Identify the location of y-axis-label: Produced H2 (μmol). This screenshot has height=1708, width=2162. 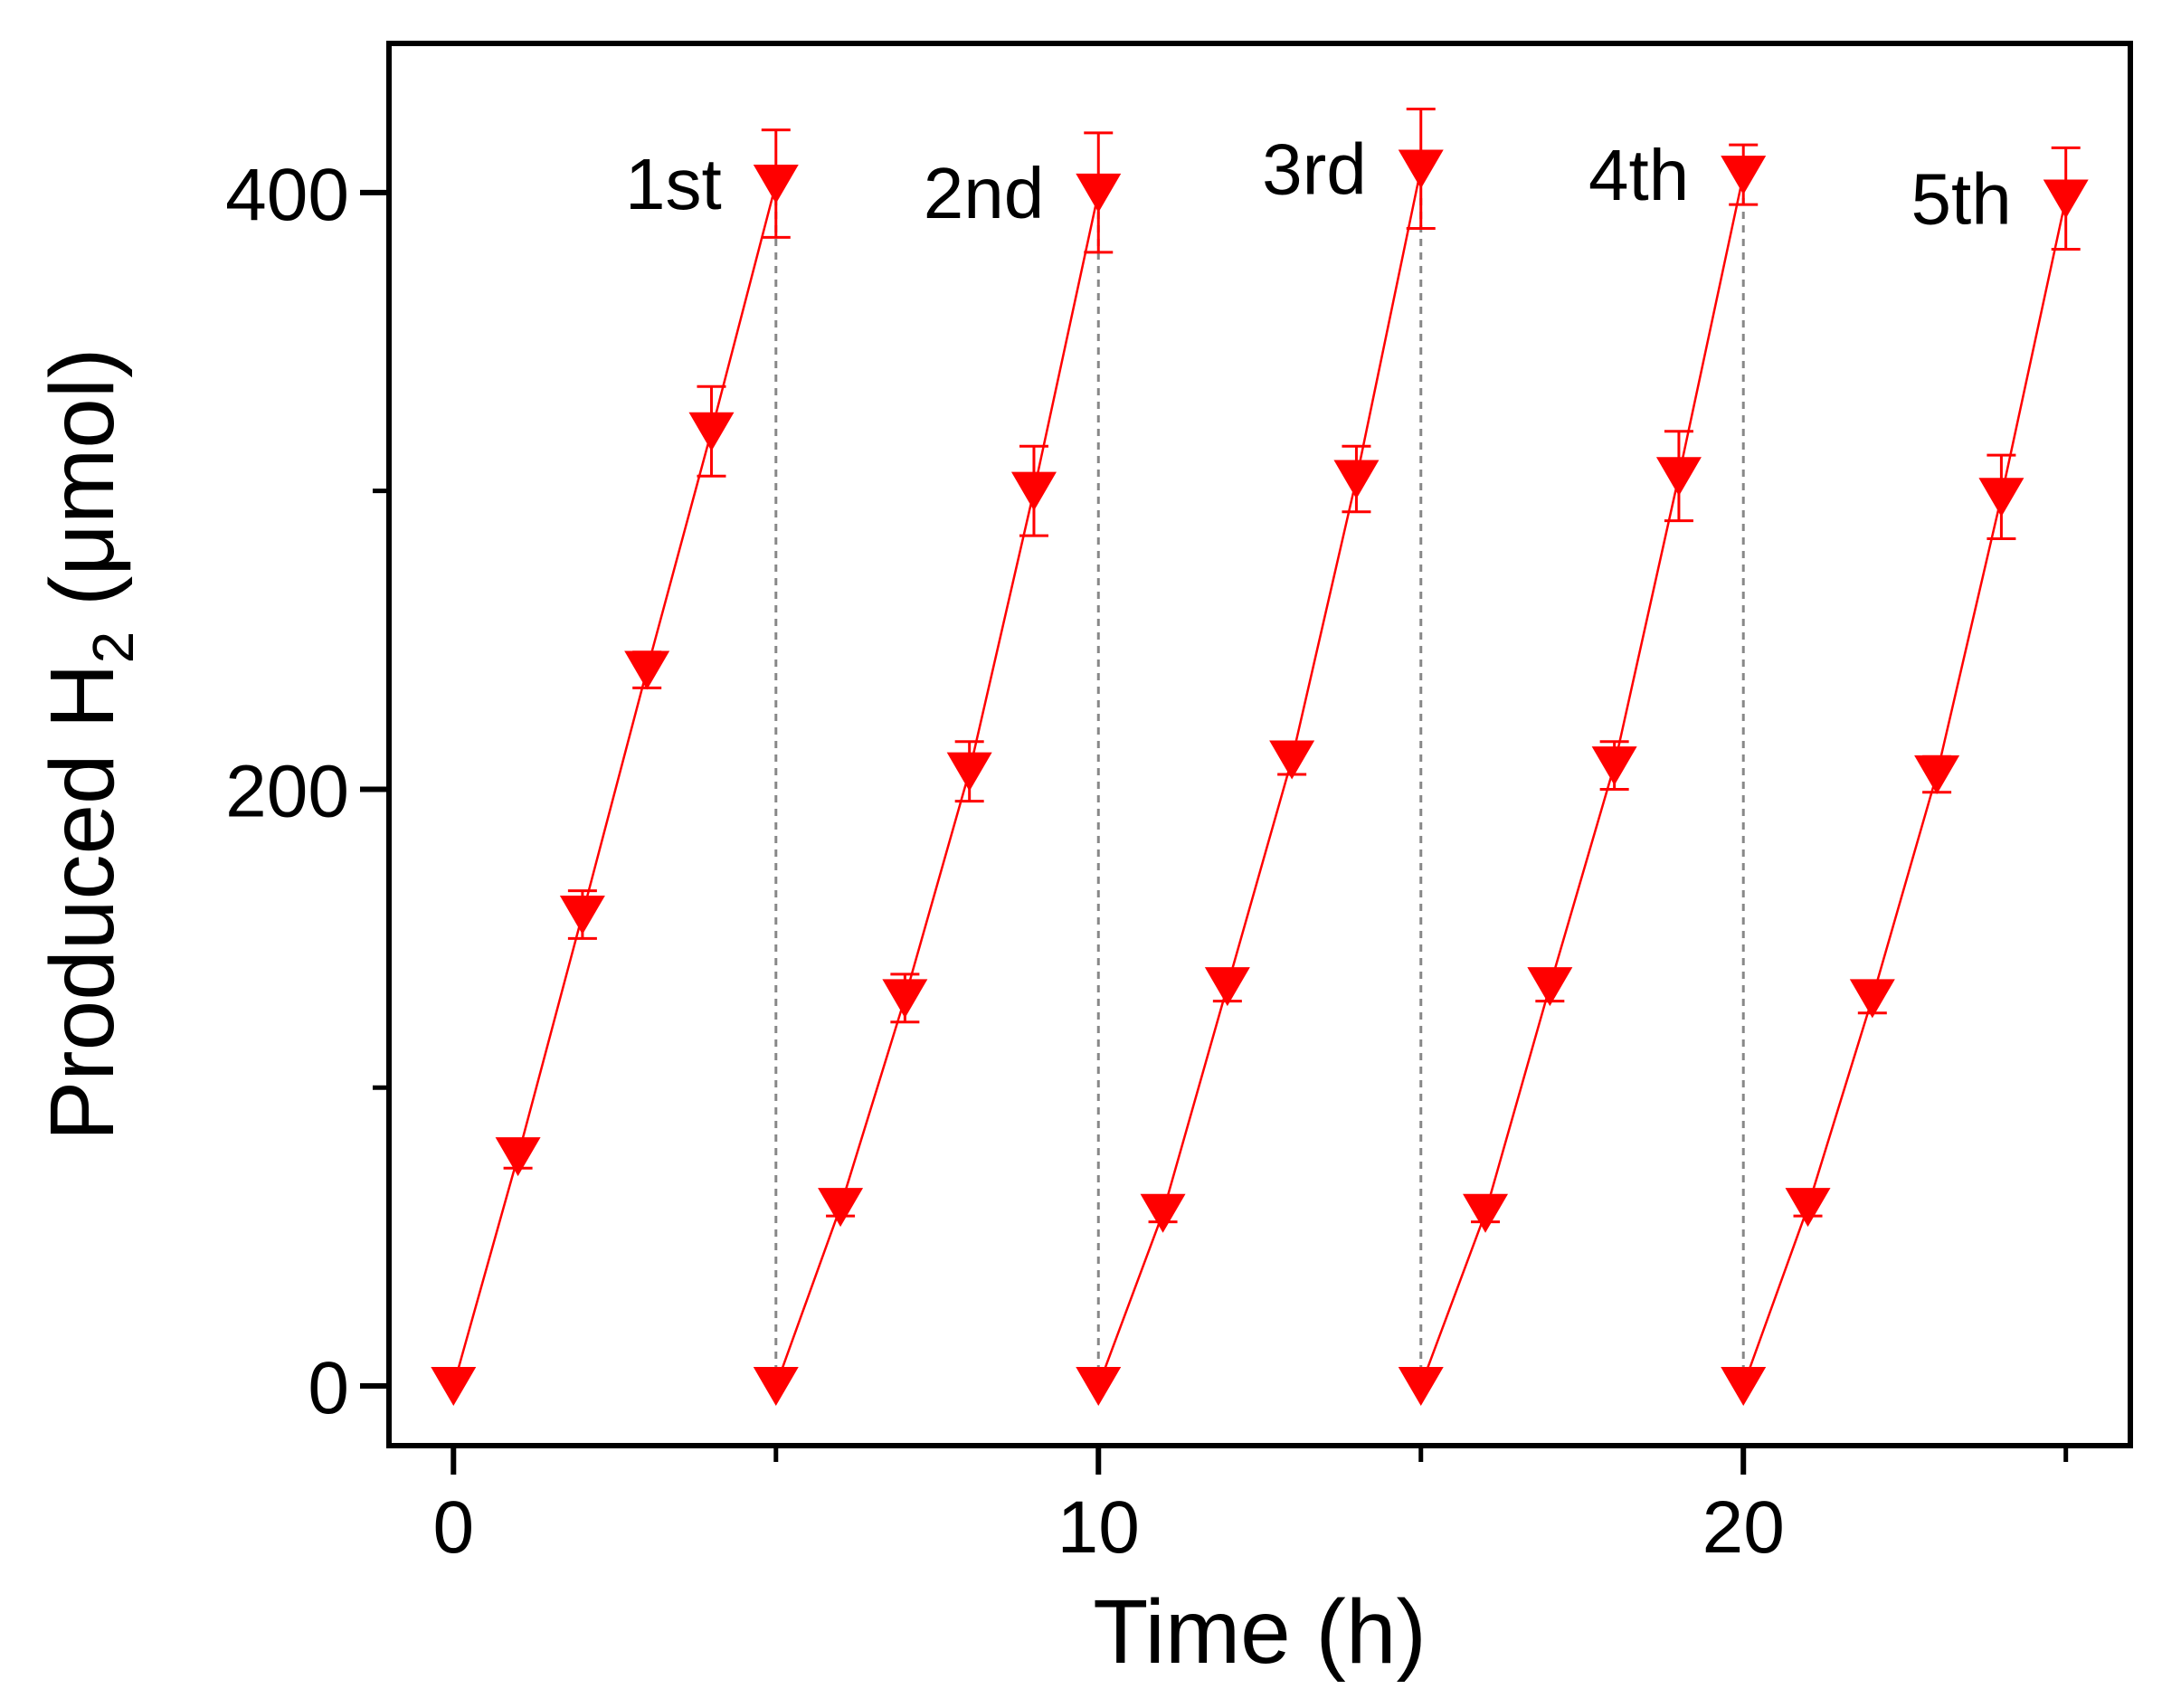
(89, 745).